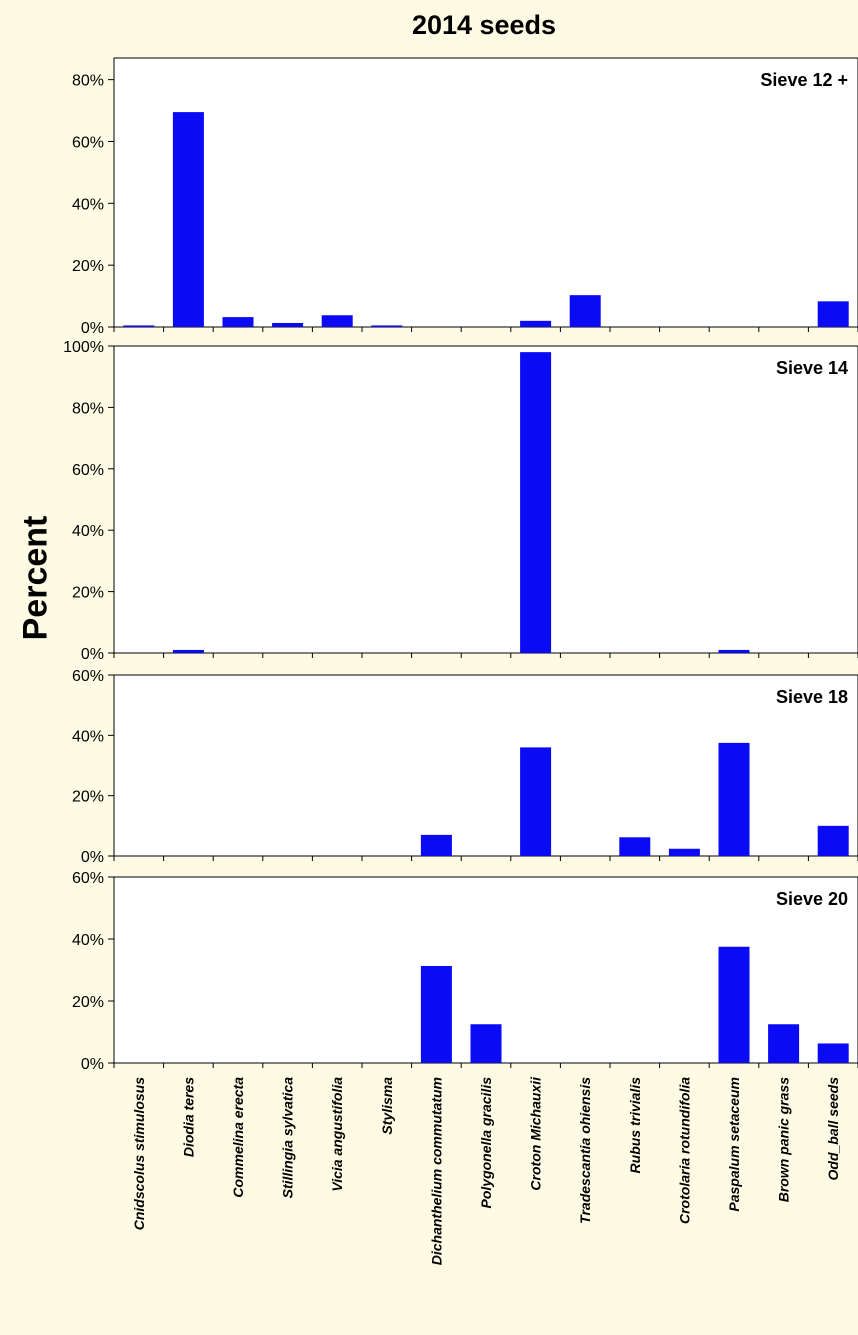  Describe the element at coordinates (585, 1150) in the screenshot. I see `category-label: Tradescantia ohiensis` at that location.